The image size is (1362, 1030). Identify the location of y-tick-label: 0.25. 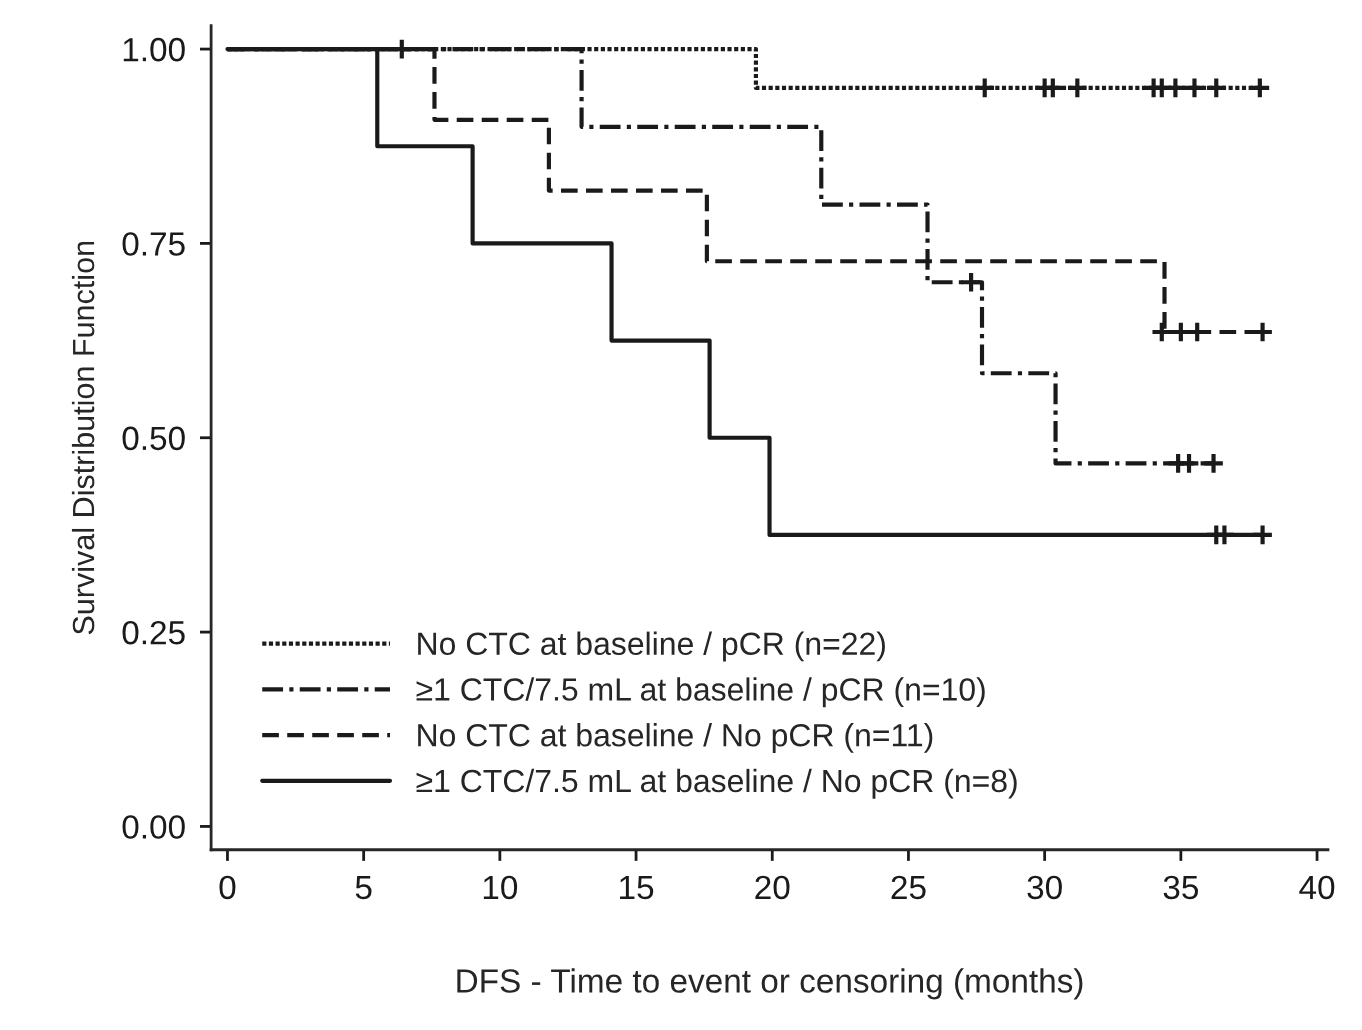
(153, 632).